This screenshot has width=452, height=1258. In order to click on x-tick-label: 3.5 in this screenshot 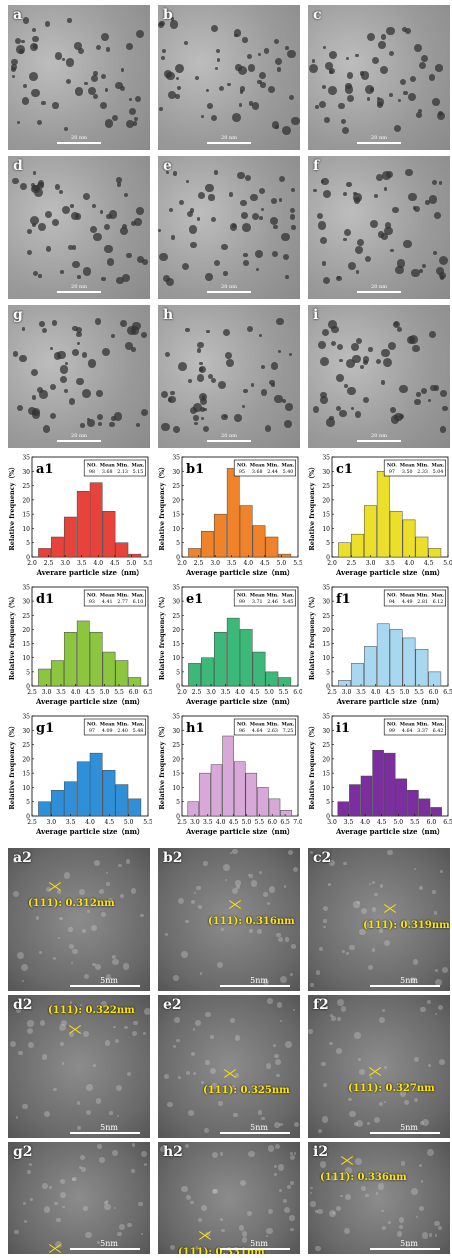, I will do `click(361, 692)`.